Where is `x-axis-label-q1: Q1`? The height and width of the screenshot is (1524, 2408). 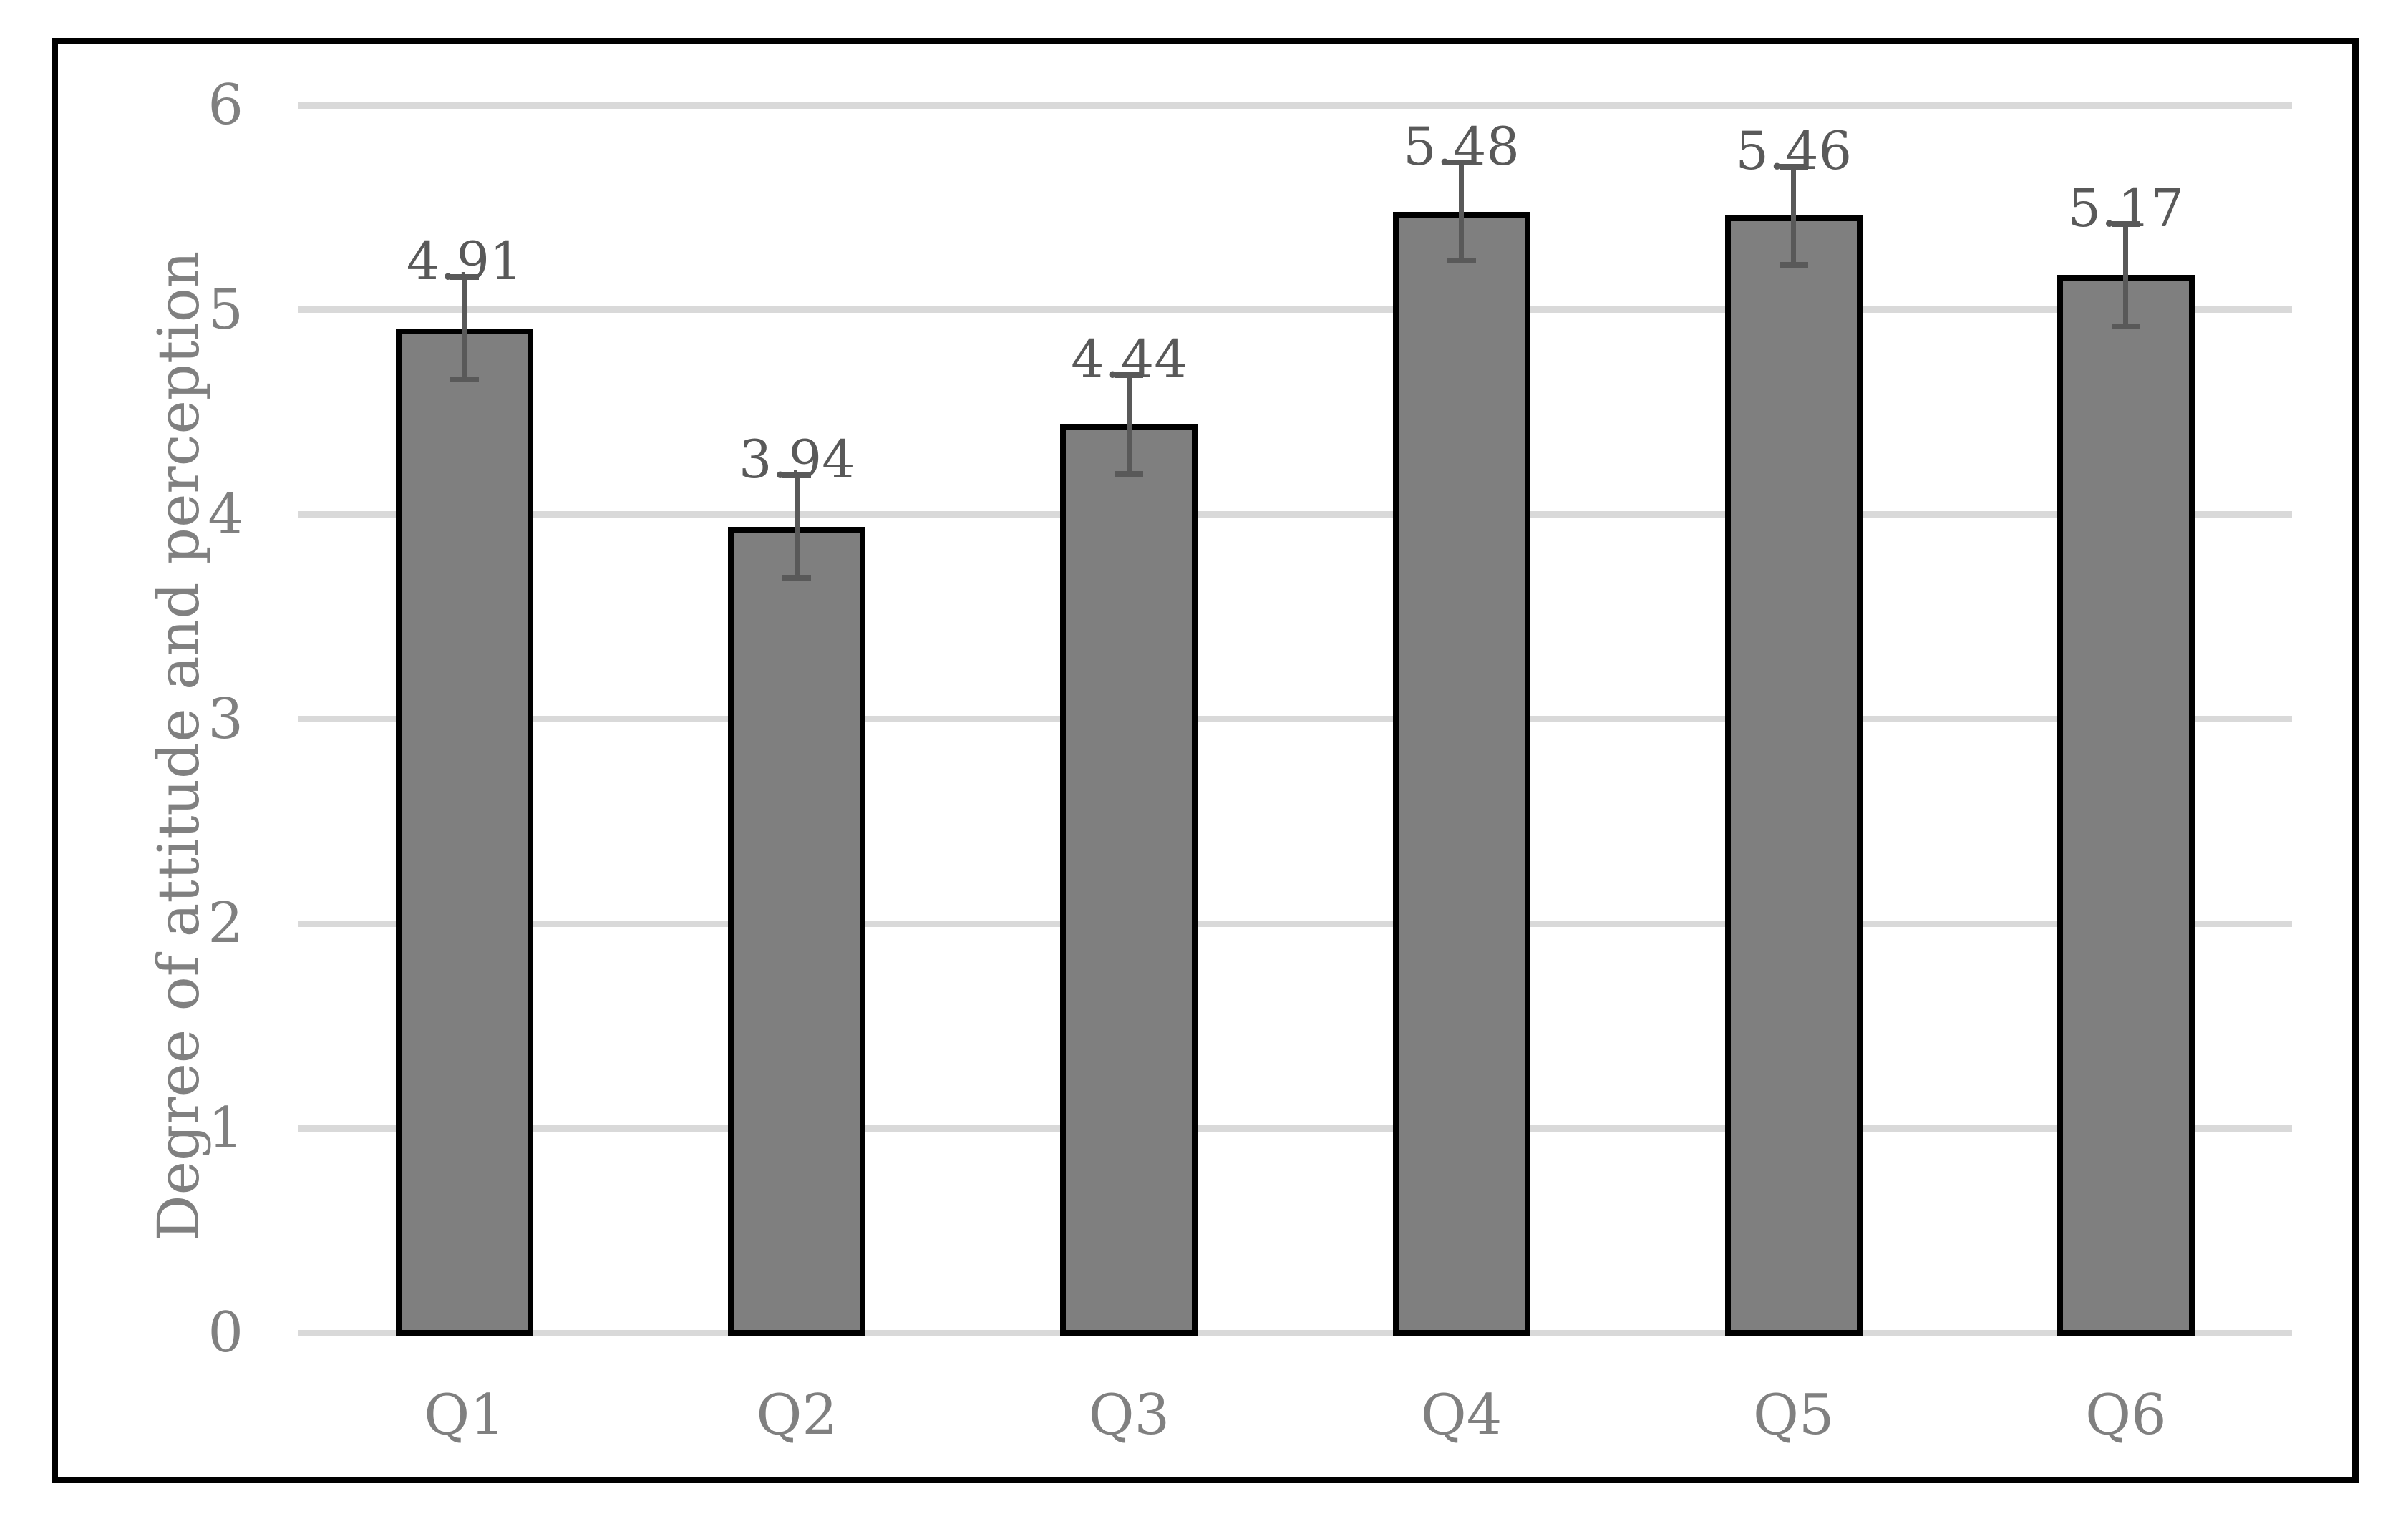
x-axis-label-q1: Q1 is located at coordinates (465, 1415).